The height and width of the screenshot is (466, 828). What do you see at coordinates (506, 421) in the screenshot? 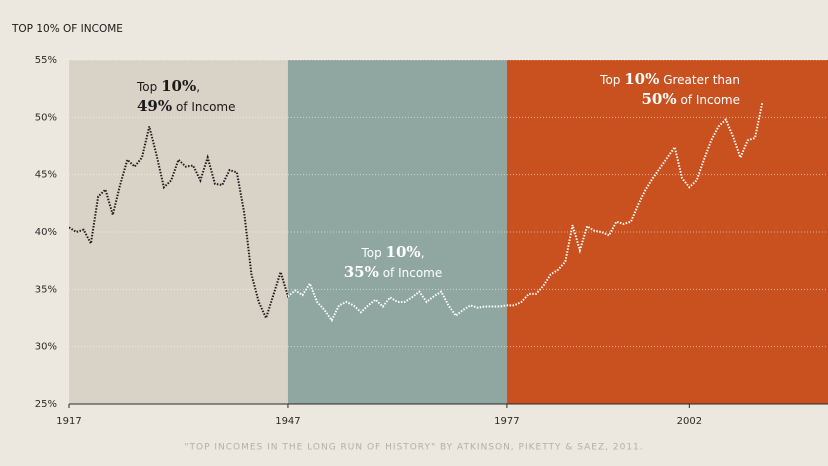
I see `x-tick-label: 1977` at bounding box center [506, 421].